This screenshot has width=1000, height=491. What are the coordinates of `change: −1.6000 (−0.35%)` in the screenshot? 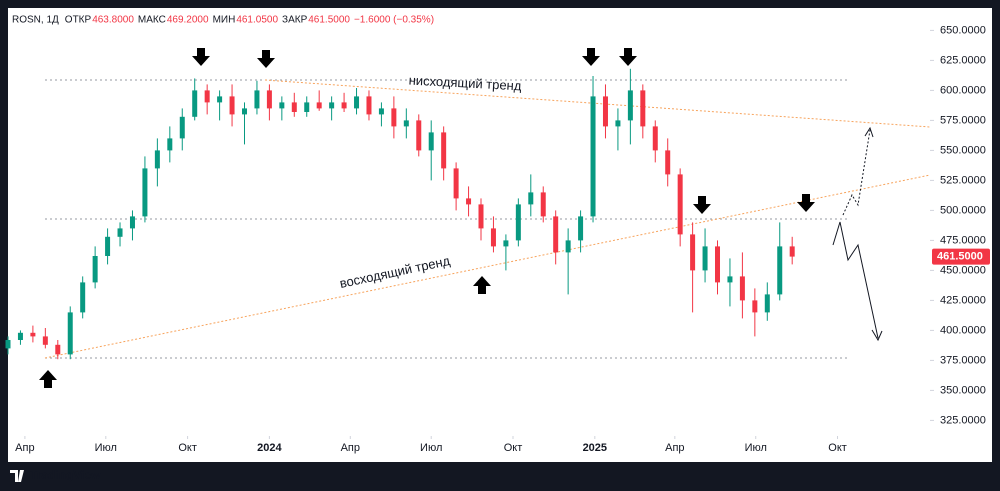 It's located at (394, 20).